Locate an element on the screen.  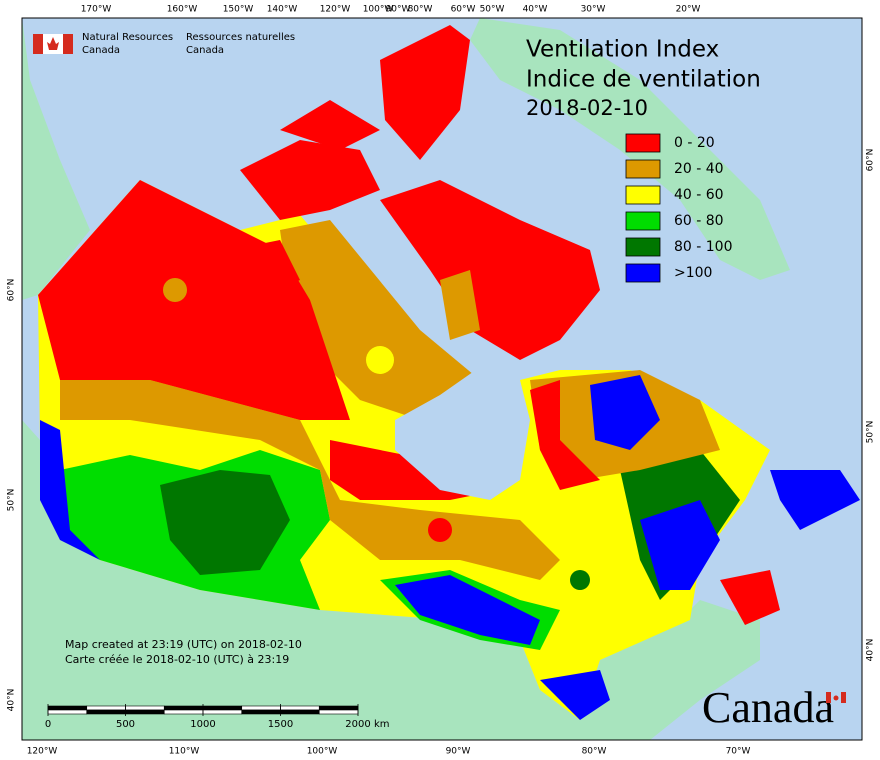
ellesmere-island is located at coordinates (425, 92).